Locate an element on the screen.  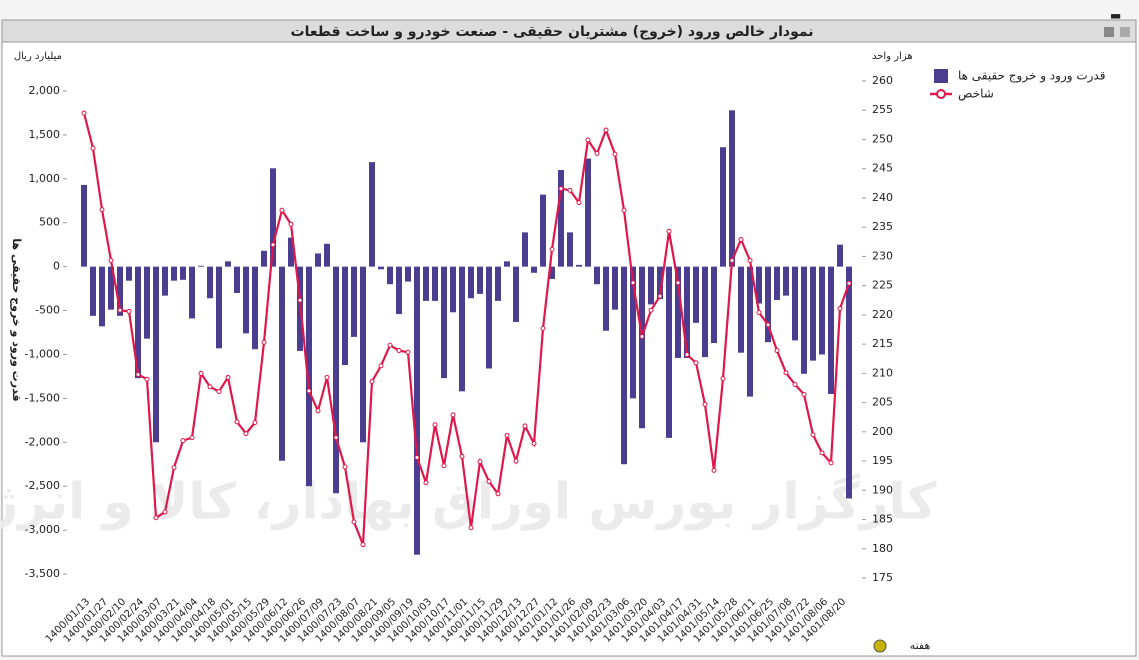
y2-tick-label: 235 is located at coordinates (882, 226).